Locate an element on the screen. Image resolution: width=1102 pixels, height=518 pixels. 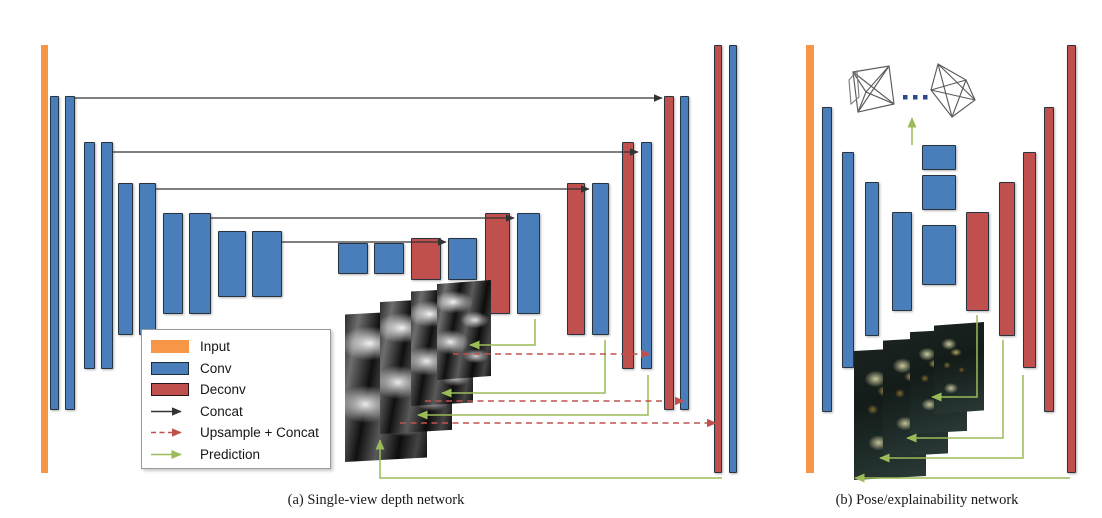
depth-prediction-stack is located at coordinates (440, 369).